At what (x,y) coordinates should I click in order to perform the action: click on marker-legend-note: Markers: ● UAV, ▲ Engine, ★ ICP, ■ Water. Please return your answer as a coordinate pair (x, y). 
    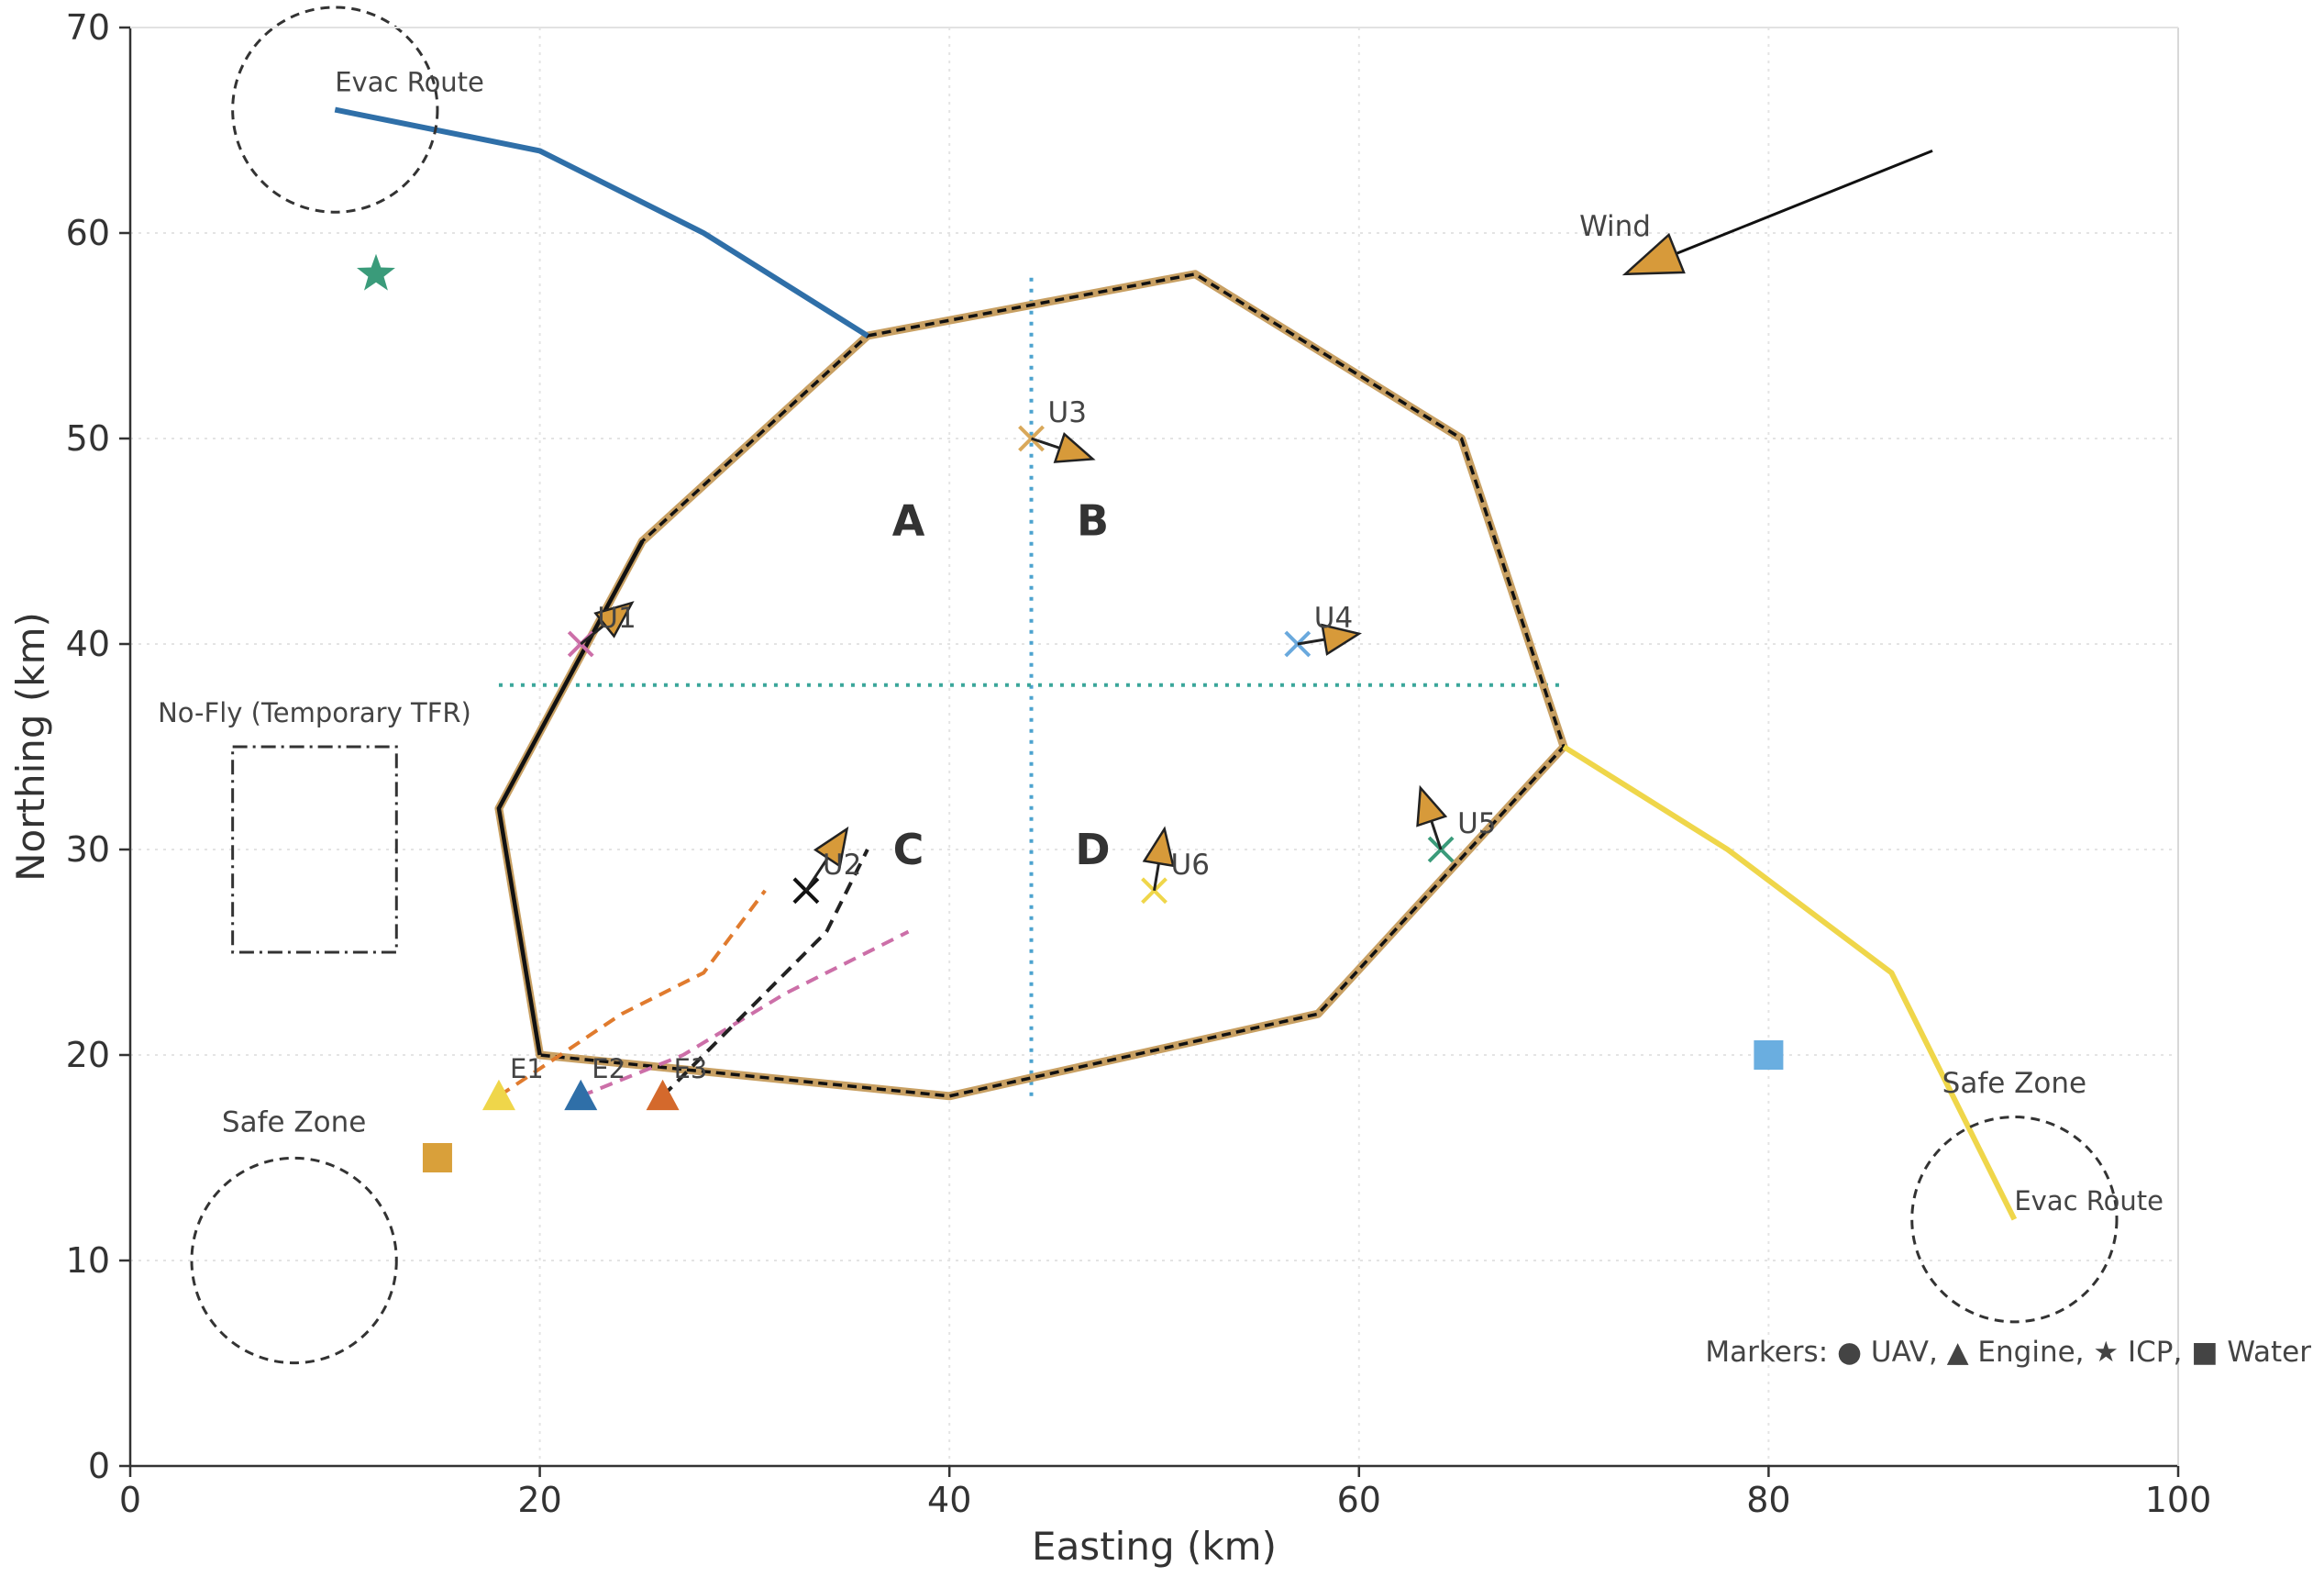
    Looking at the image, I should click on (2008, 1352).